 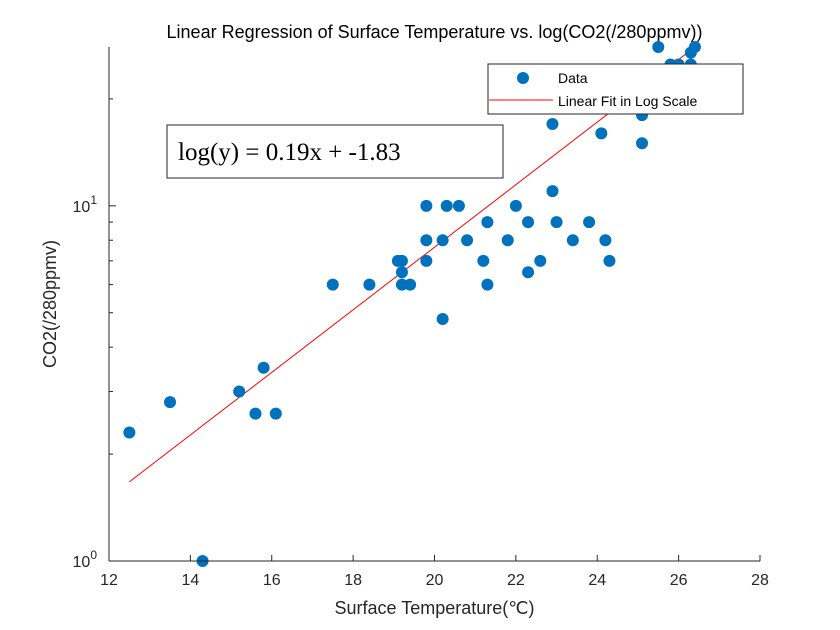 What do you see at coordinates (679, 580) in the screenshot?
I see `x-tick-label: 26` at bounding box center [679, 580].